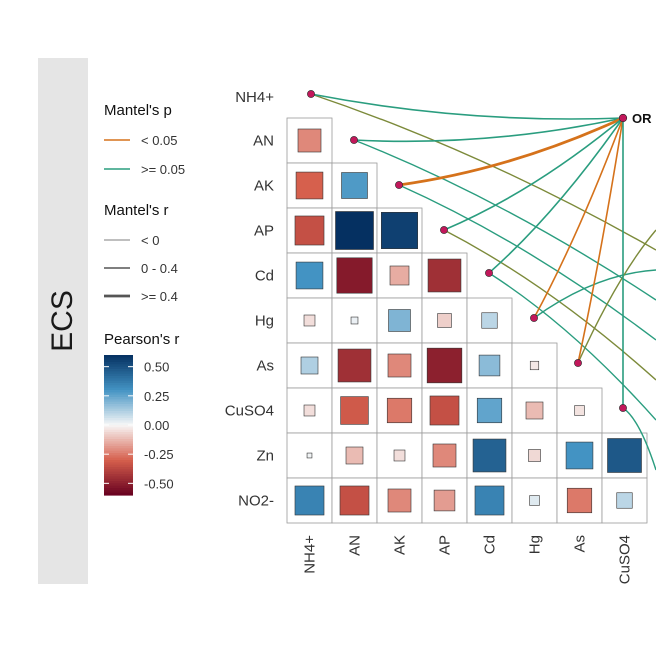  I want to click on source-label: OR, so click(642, 118).